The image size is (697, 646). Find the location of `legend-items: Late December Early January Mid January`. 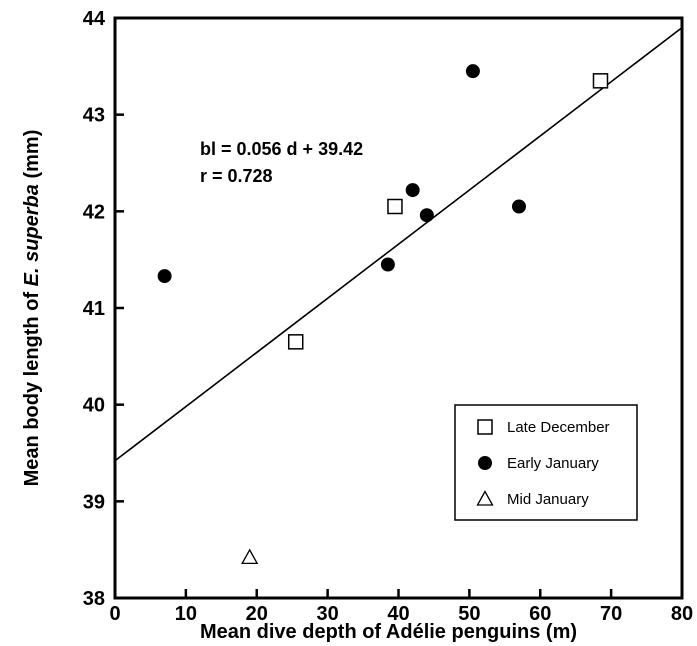

legend-items: Late December Early January Mid January is located at coordinates (543, 463).